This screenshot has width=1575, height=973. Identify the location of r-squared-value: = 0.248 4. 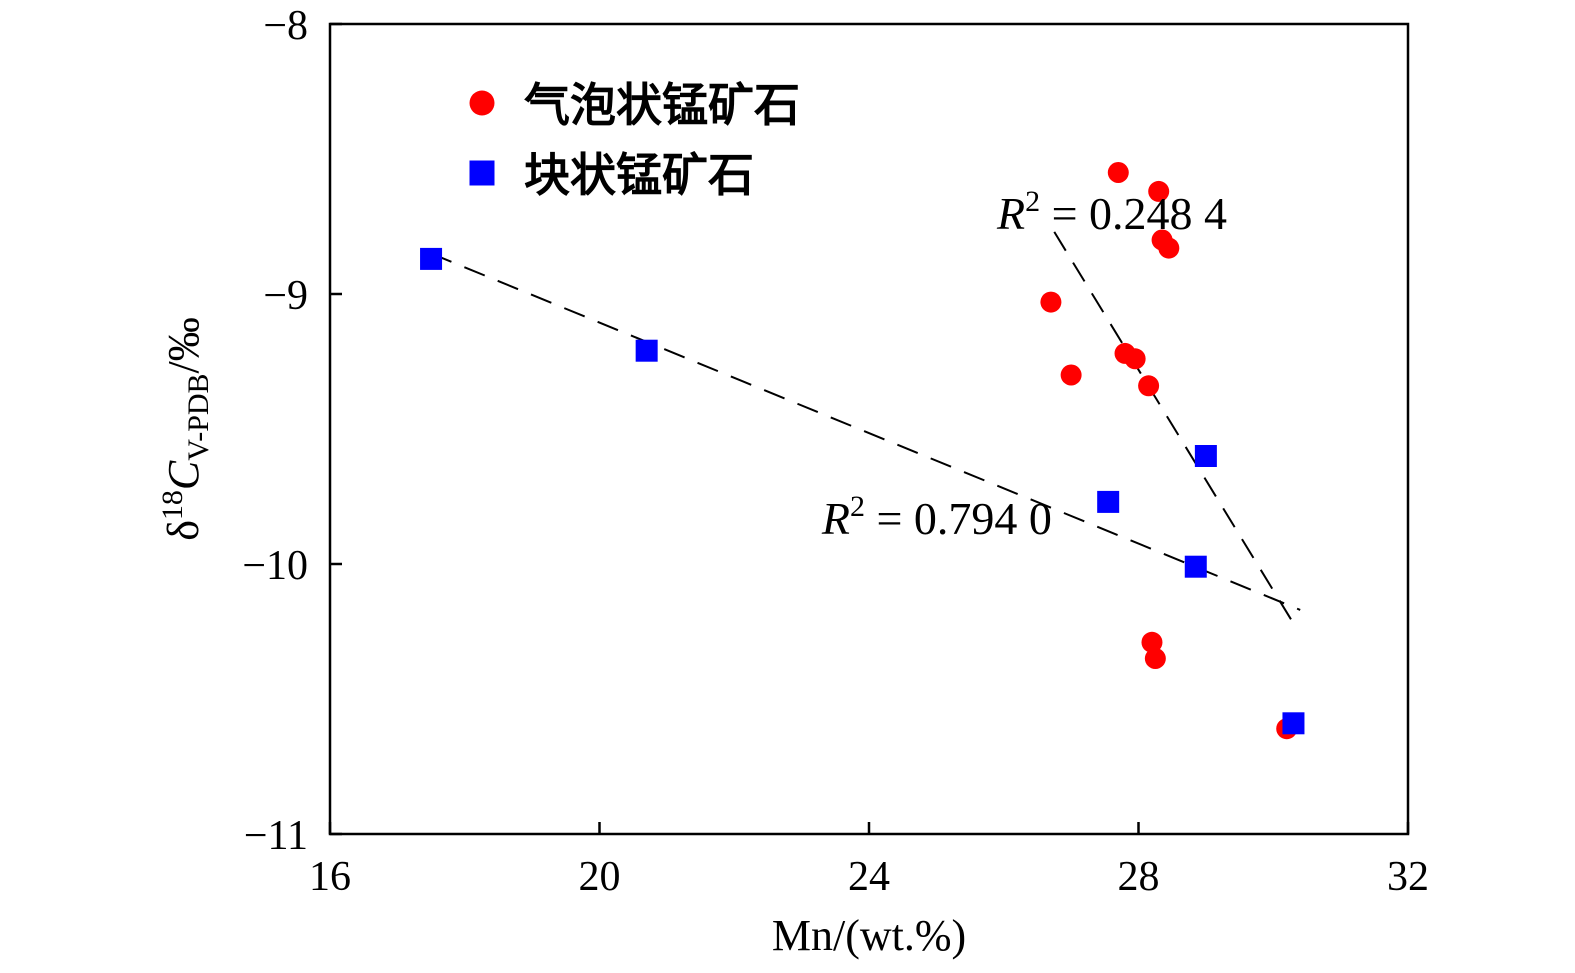
(1133, 213).